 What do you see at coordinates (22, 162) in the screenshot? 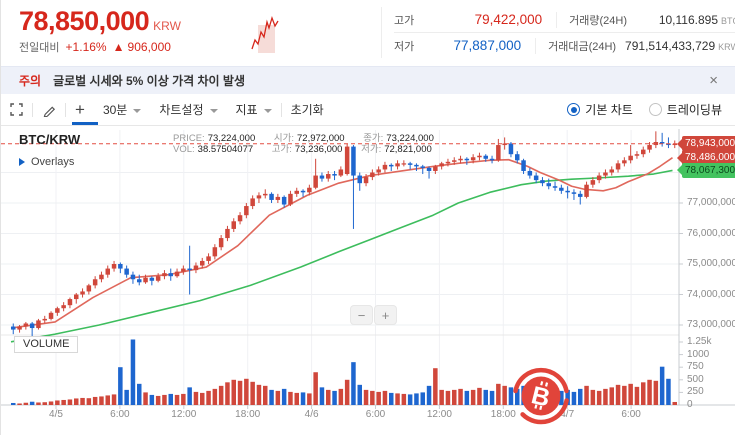
I see `triangle-right-icon` at bounding box center [22, 162].